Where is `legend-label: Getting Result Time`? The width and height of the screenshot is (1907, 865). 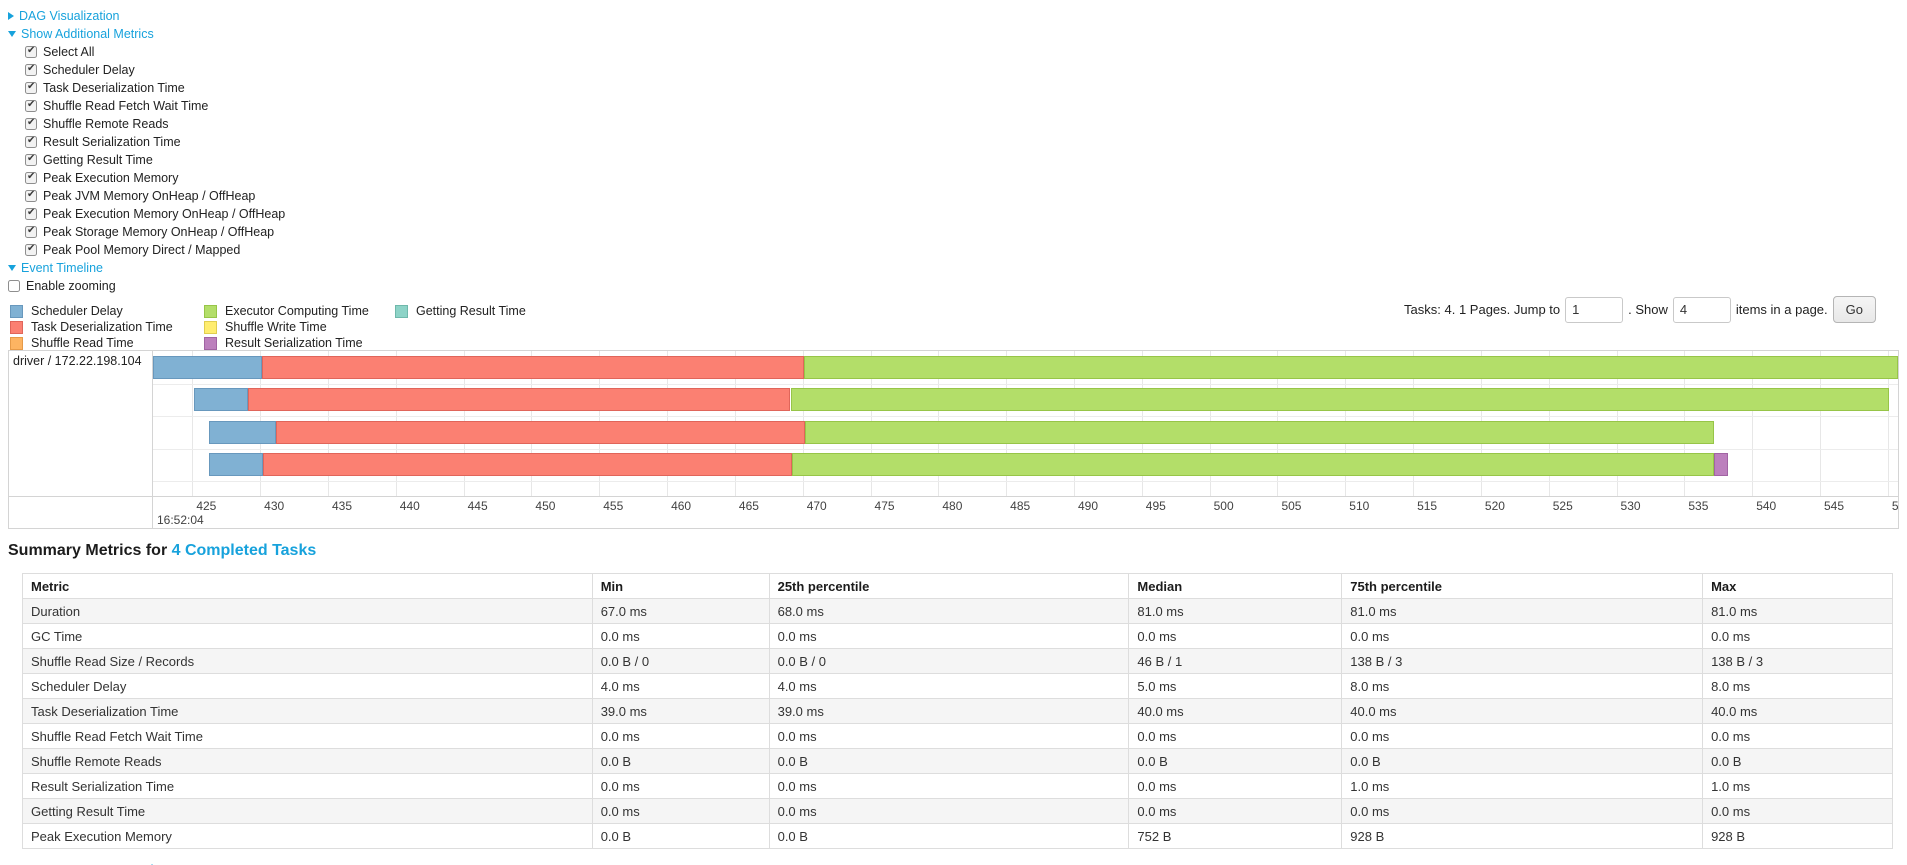 legend-label: Getting Result Time is located at coordinates (471, 311).